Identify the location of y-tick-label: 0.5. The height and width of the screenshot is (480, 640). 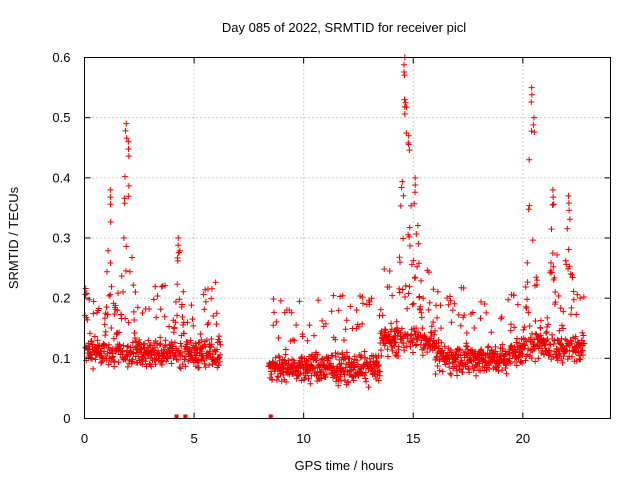
(61, 117).